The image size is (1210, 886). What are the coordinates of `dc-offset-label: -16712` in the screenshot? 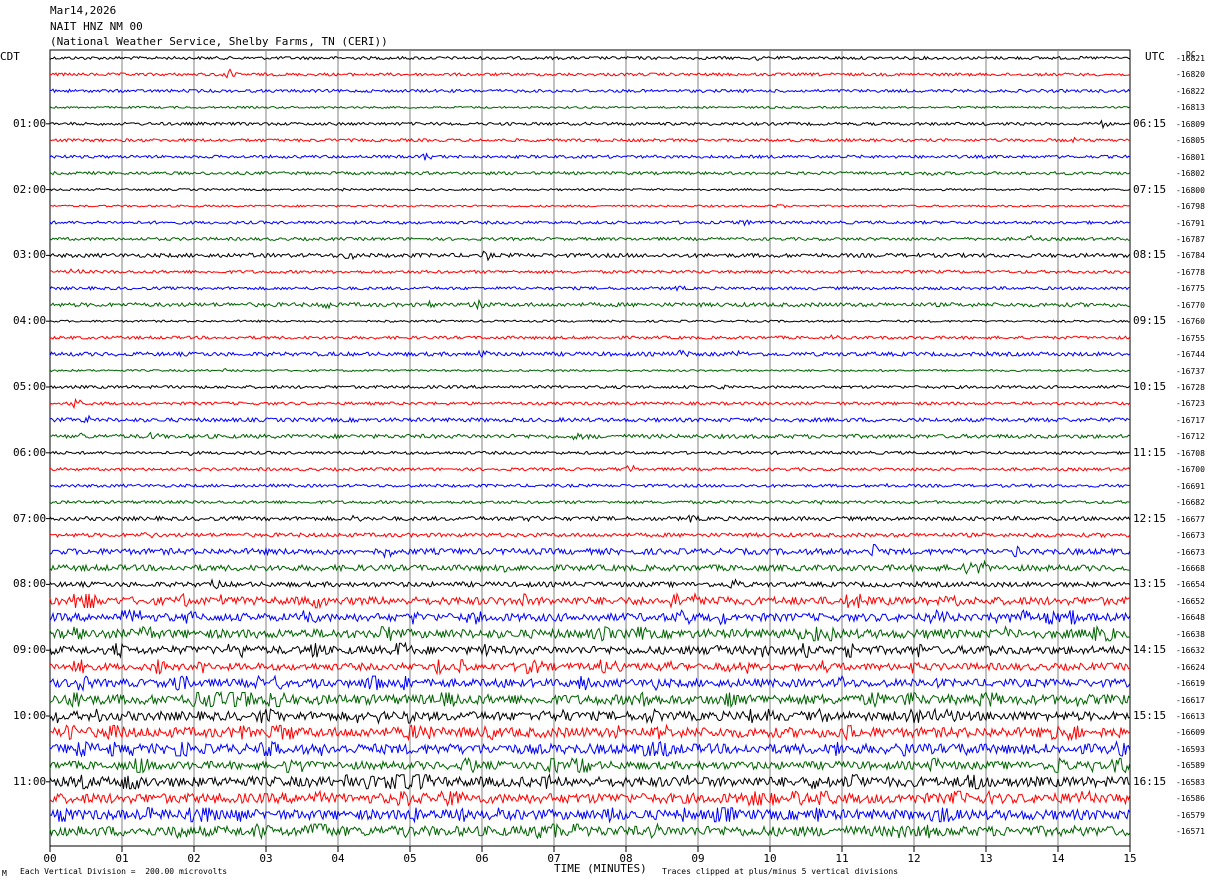 It's located at (1190, 437).